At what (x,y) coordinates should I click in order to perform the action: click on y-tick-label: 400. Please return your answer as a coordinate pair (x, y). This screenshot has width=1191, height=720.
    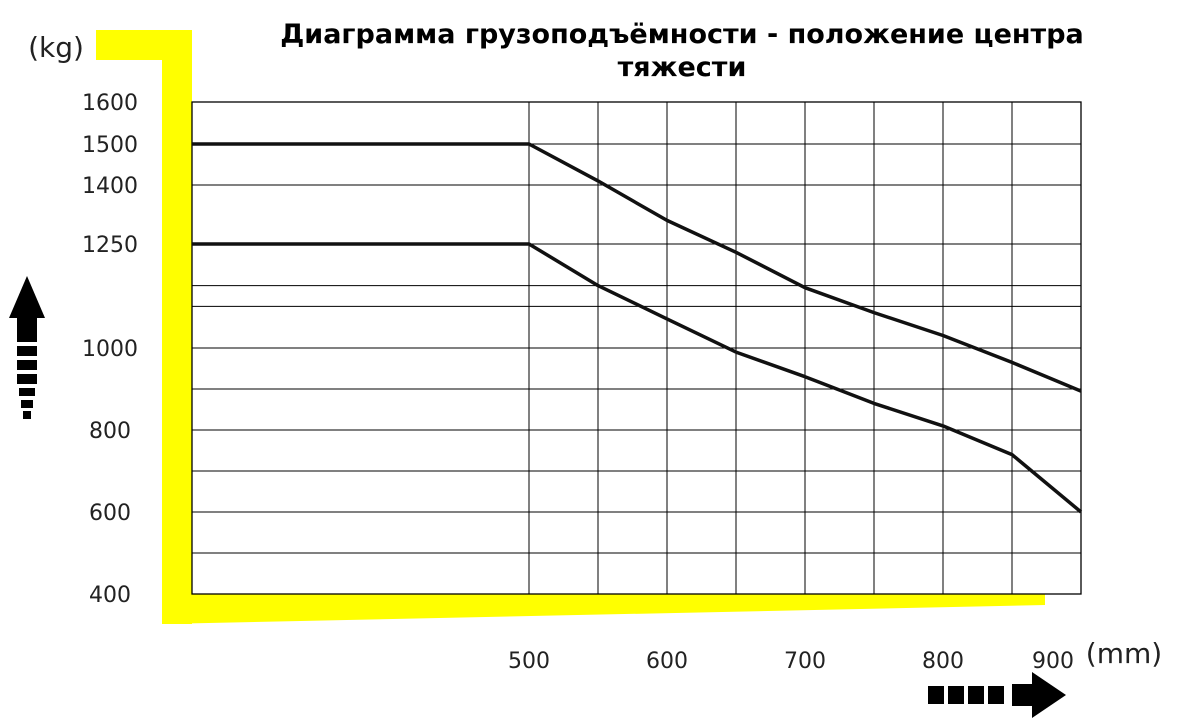
    Looking at the image, I should click on (110, 595).